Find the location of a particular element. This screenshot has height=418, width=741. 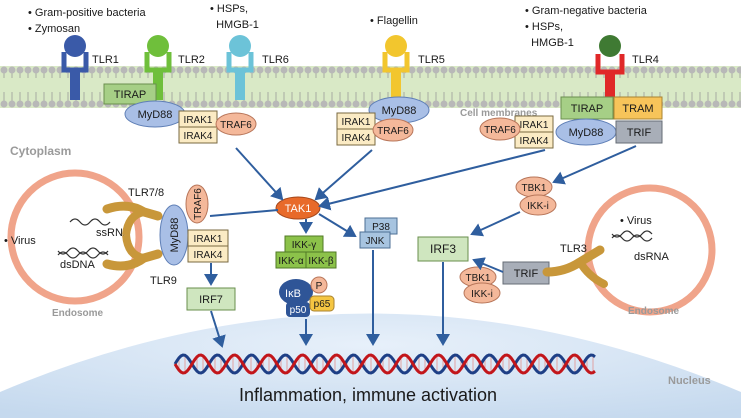

svg-text: IKK-α is located at coordinates (290, 261).